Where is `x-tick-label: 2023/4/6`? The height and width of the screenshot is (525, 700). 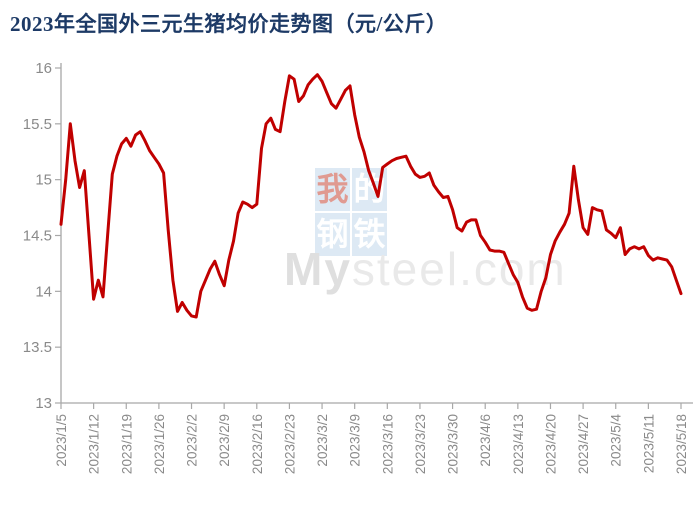 x-tick-label: 2023/4/6 is located at coordinates (485, 440).